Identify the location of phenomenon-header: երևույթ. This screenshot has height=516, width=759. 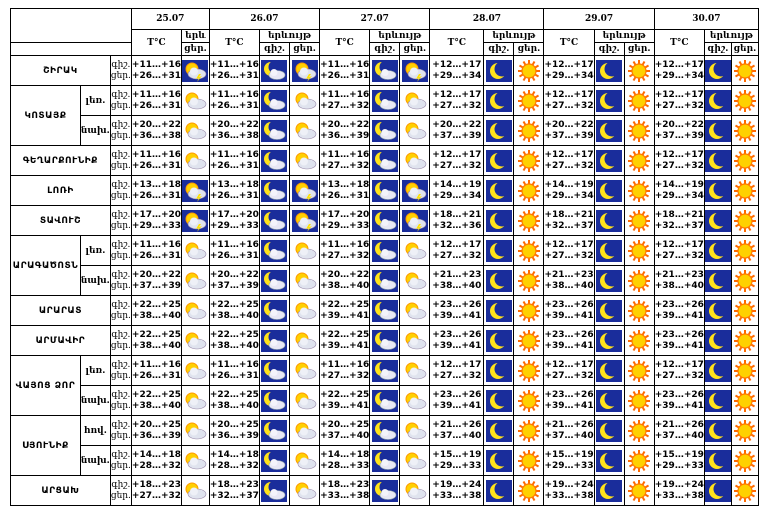
(400, 36).